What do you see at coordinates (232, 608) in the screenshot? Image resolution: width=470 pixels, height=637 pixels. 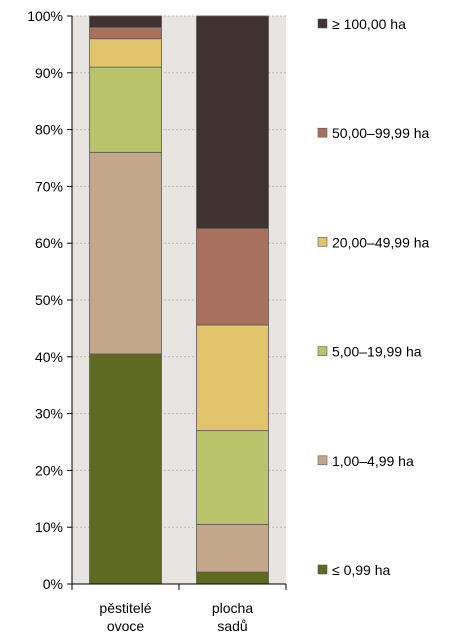 I see `x-category-label-line: plocha` at bounding box center [232, 608].